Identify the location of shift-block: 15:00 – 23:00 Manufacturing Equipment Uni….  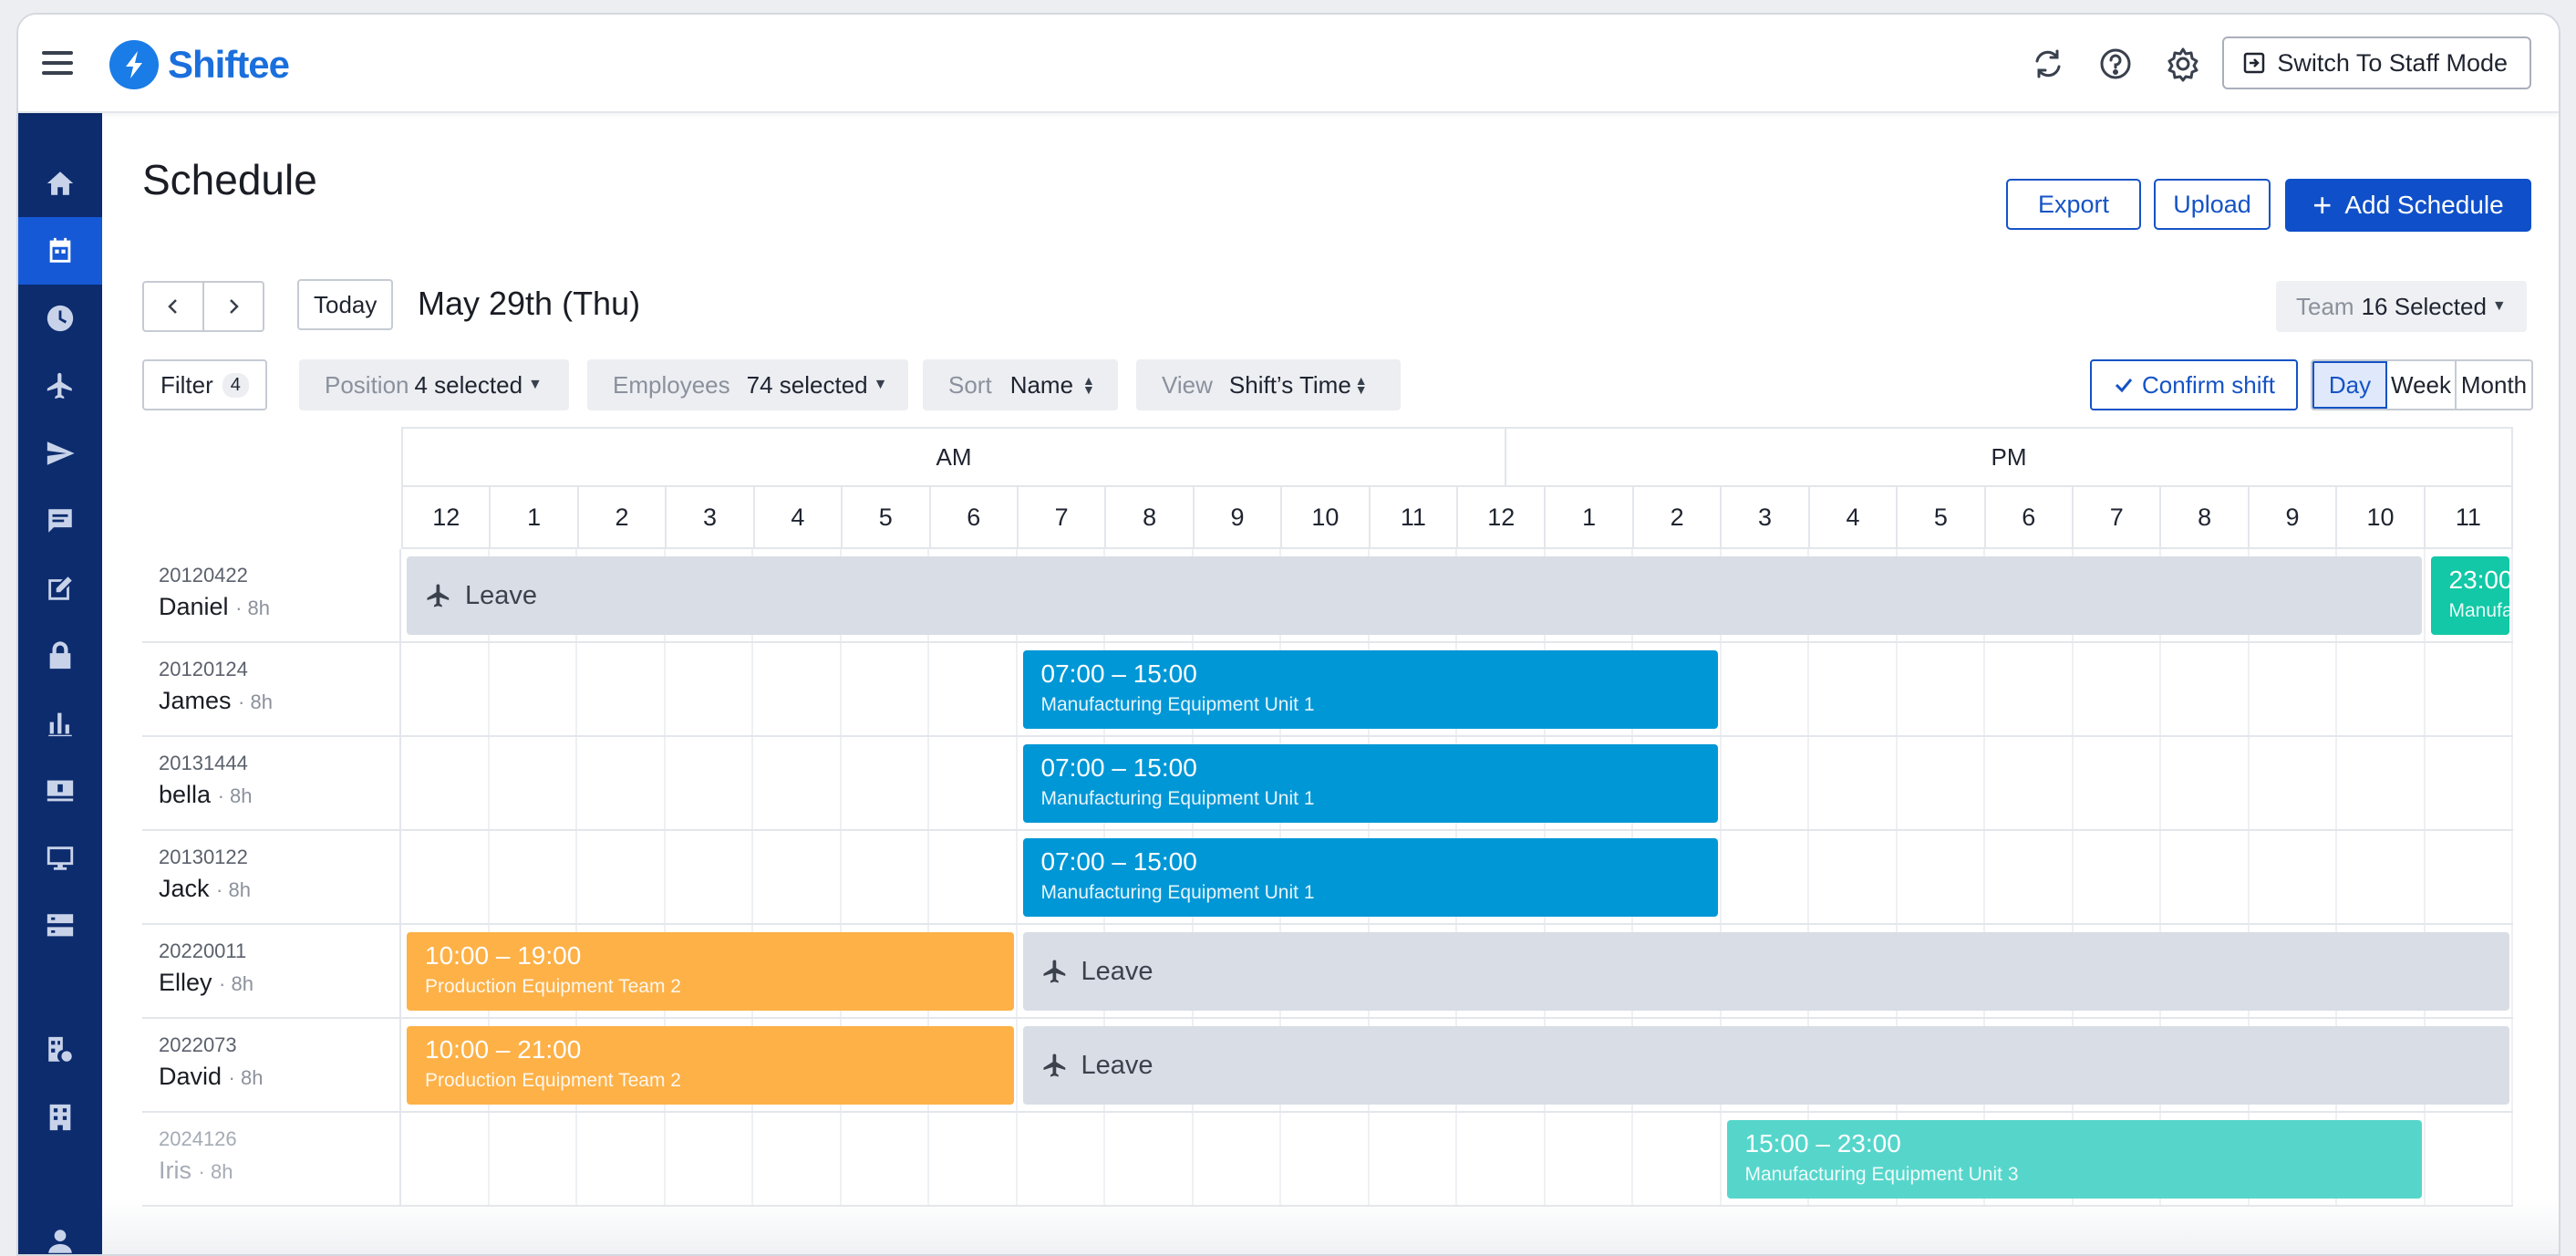
(2074, 1159).